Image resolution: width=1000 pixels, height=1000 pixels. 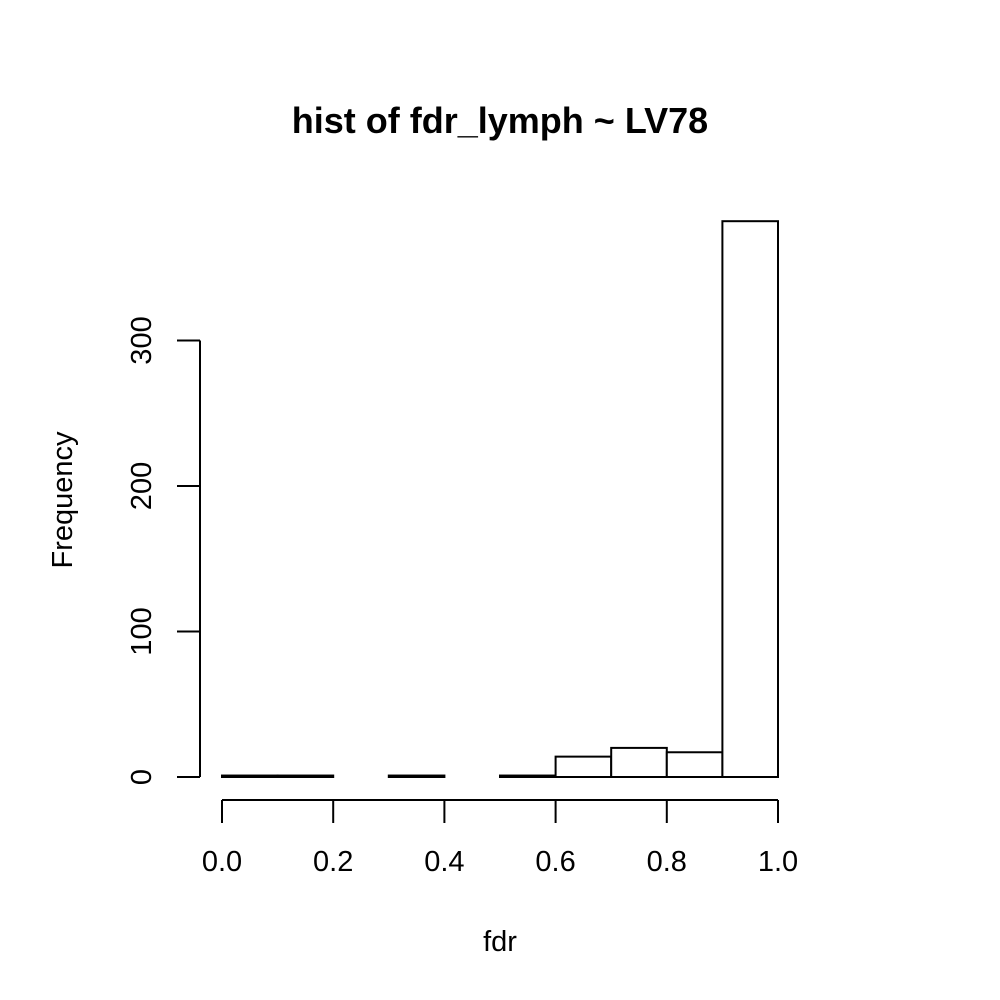 What do you see at coordinates (500, 942) in the screenshot?
I see `x-axis-label: fdr` at bounding box center [500, 942].